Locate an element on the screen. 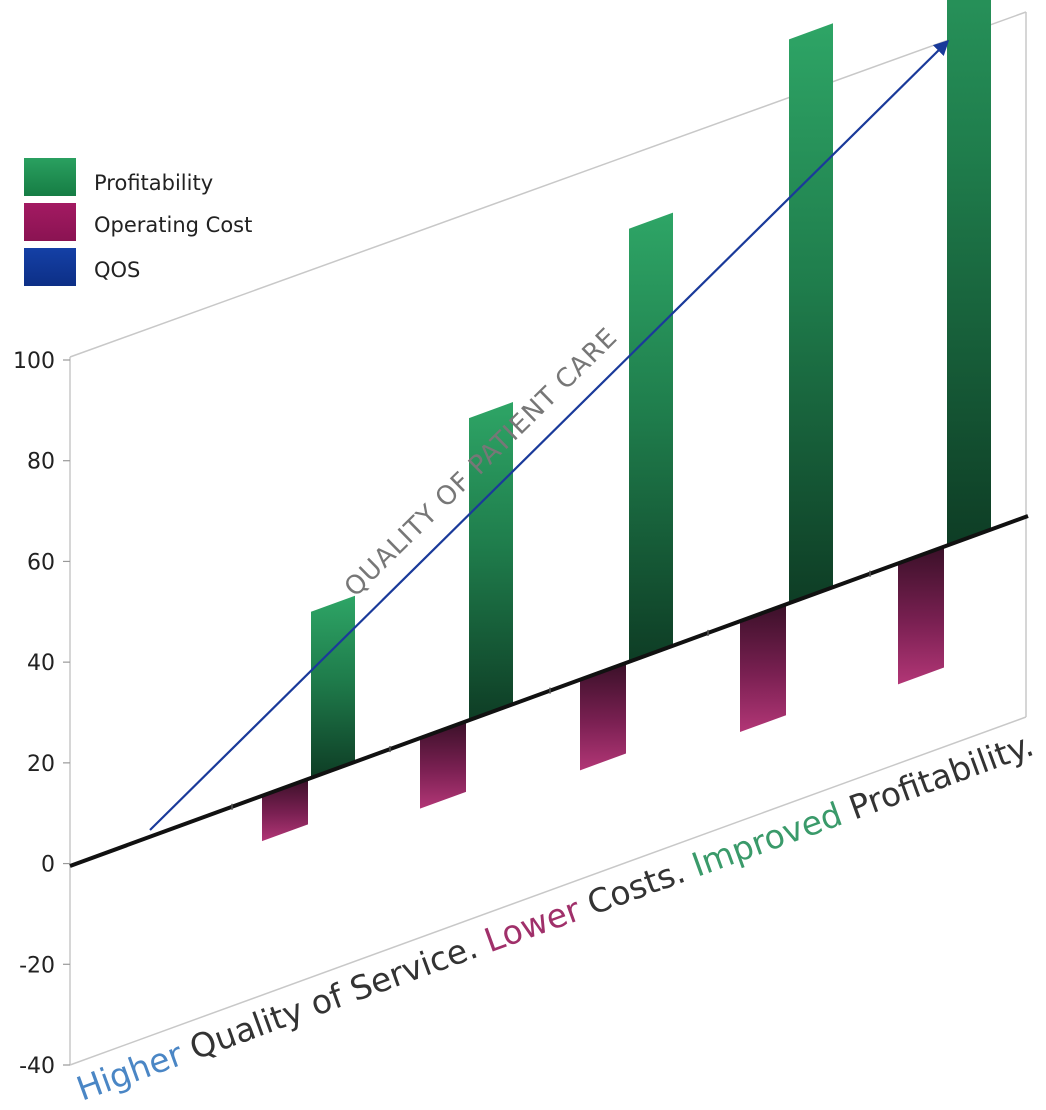 Image resolution: width=1046 pixels, height=1110 pixels. legend-label-operating-cost: Operating Cost is located at coordinates (173, 225).